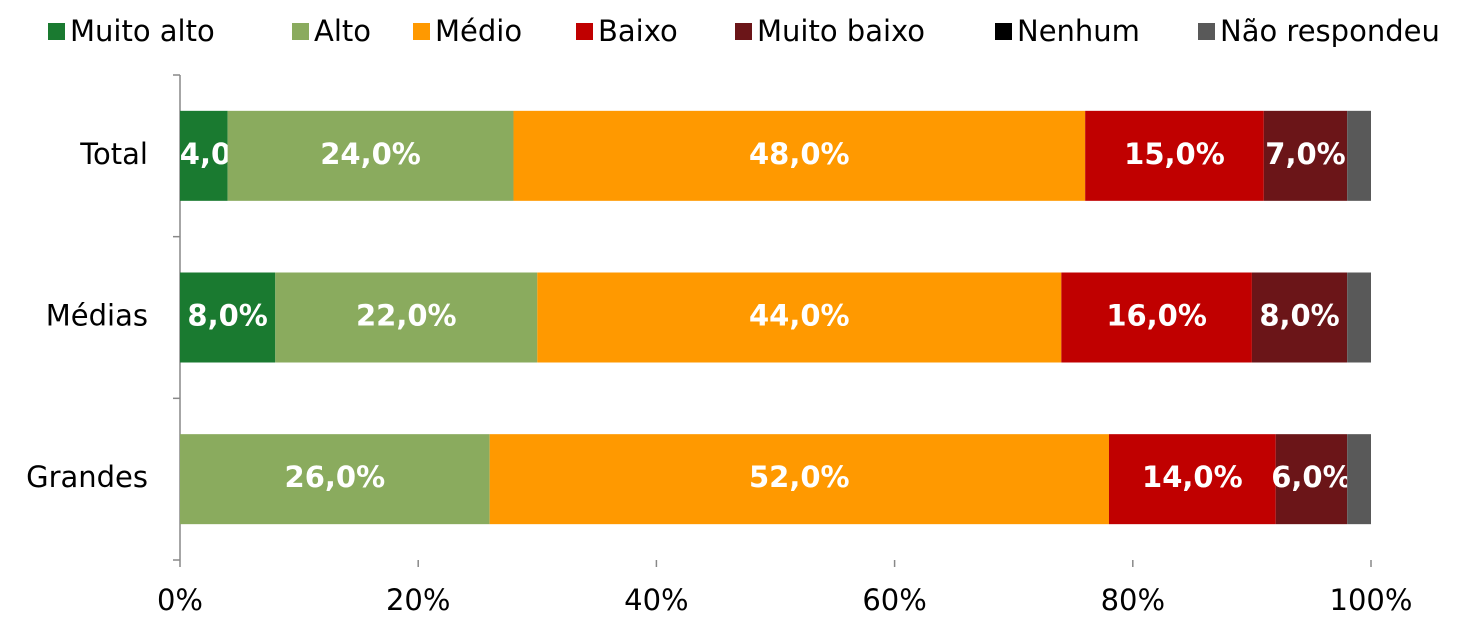 This screenshot has height=624, width=1466. Describe the element at coordinates (656, 600) in the screenshot. I see `x-tick-label: 40%` at that location.